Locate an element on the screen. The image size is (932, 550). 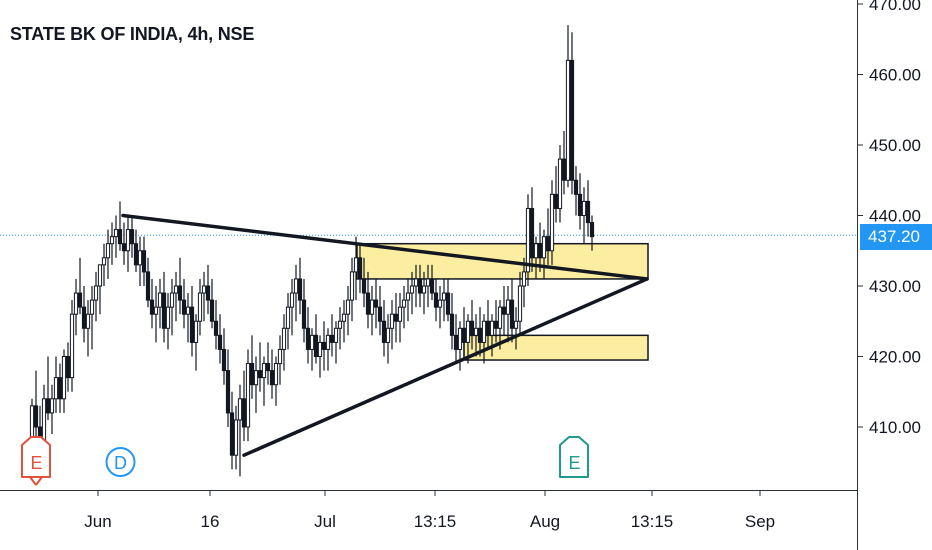
support-zone is located at coordinates (556, 347).